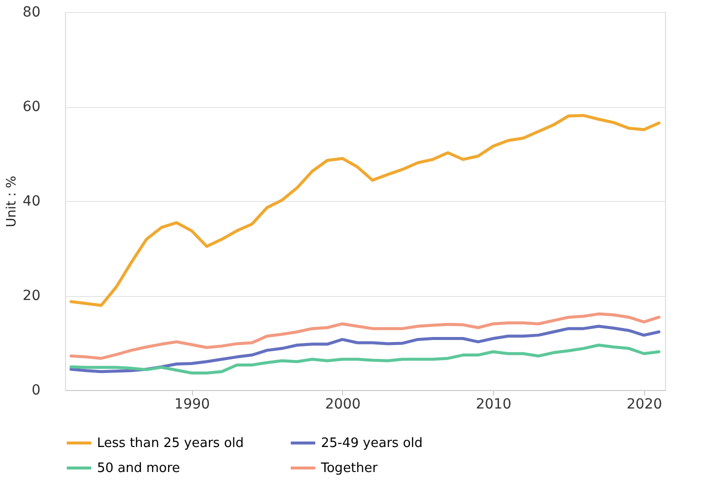 This screenshot has width=716, height=487. Describe the element at coordinates (372, 443) in the screenshot. I see `legend-label: 25-49 years old` at that location.